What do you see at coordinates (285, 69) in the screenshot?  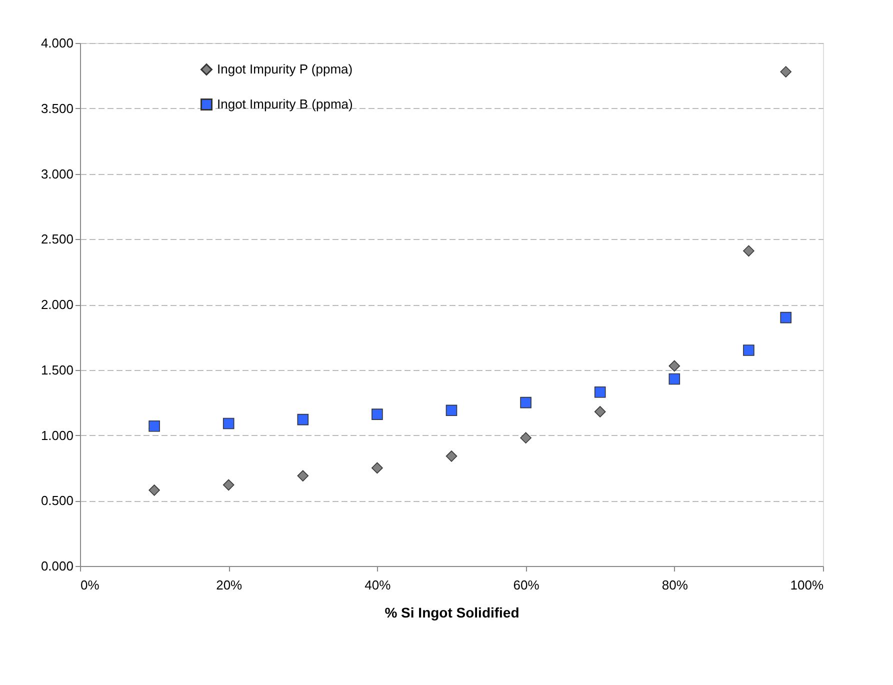 I see `legend-label: Ingot Impurity P (ppma)` at bounding box center [285, 69].